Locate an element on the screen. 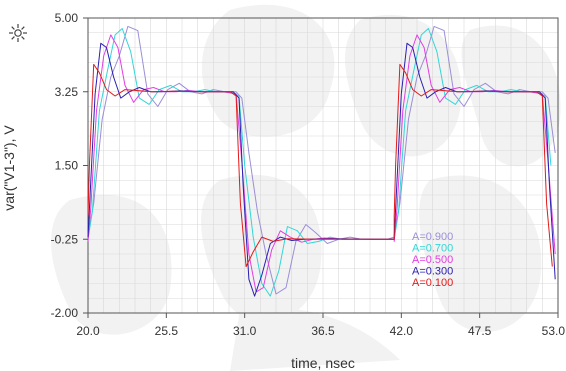  x-tick-label: 31.0 is located at coordinates (245, 331).